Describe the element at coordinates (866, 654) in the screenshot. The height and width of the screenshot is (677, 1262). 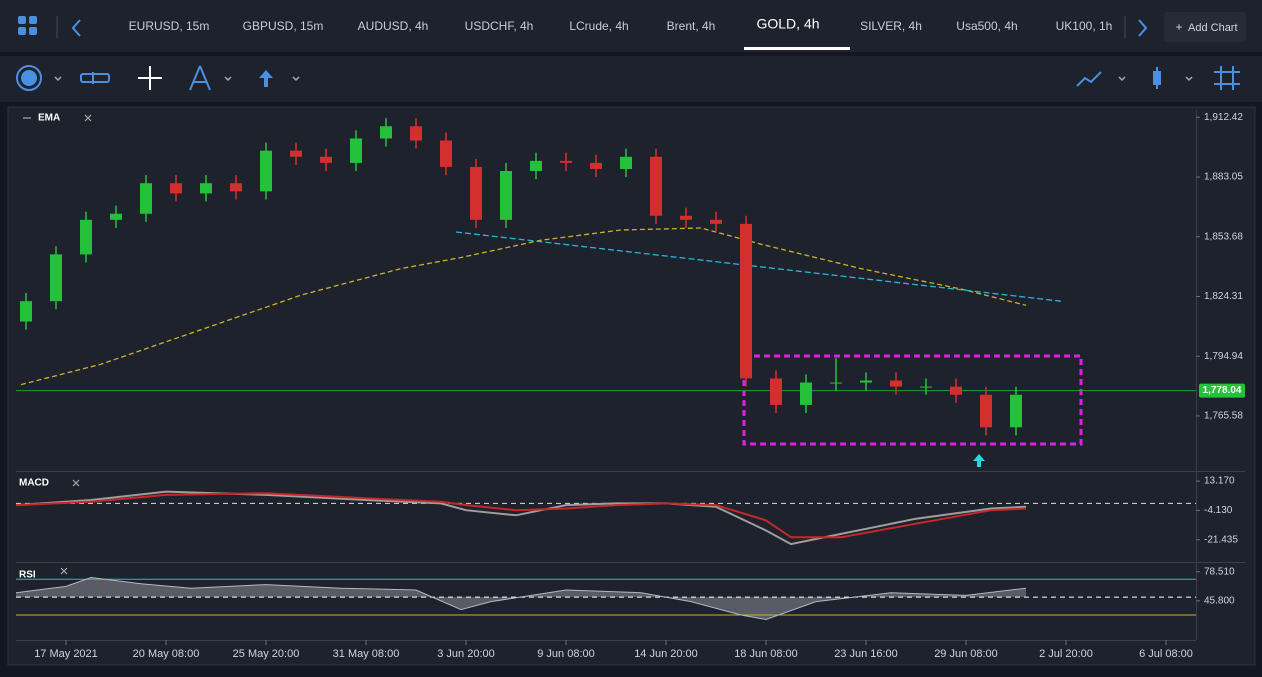
I see `x-tick-label: 23 Jun 16:00` at that location.